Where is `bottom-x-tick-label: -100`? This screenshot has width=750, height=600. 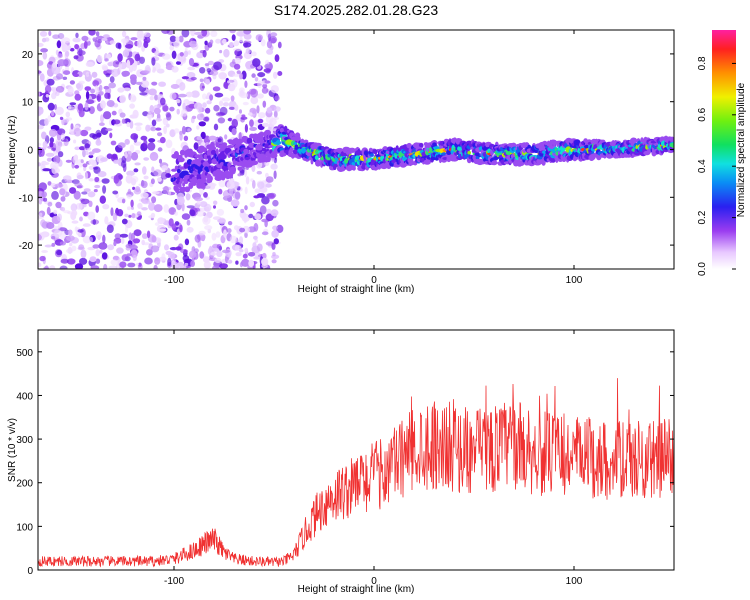
bottom-x-tick-label: -100 is located at coordinates (174, 581).